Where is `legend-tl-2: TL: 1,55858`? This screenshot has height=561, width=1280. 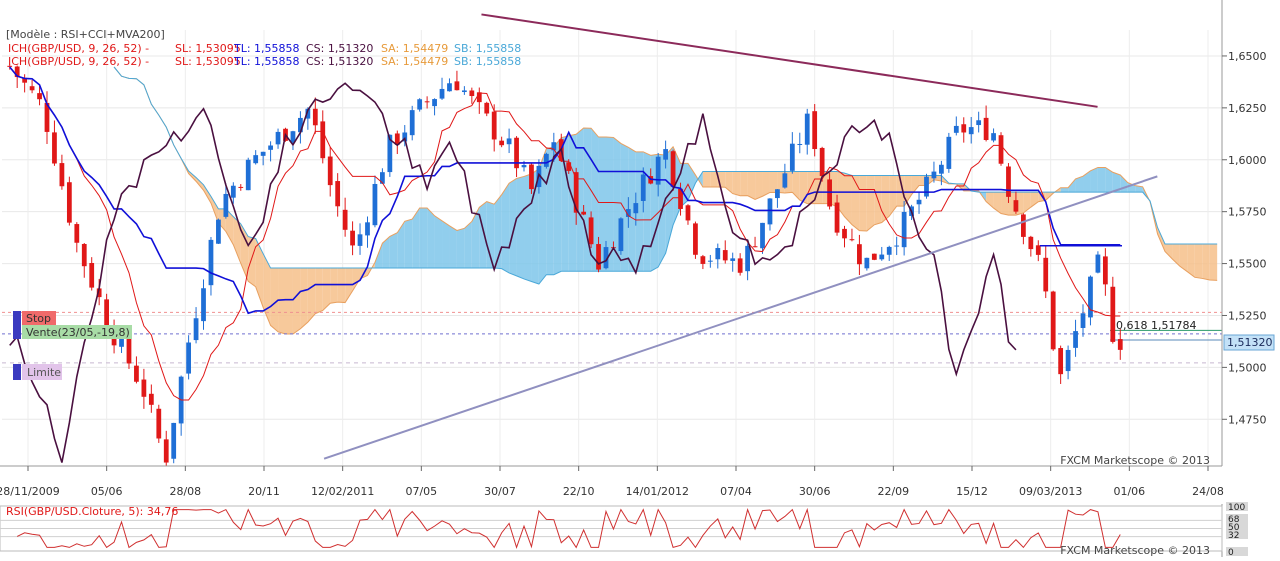
legend-tl-2: TL: 1,55858 is located at coordinates (266, 61).